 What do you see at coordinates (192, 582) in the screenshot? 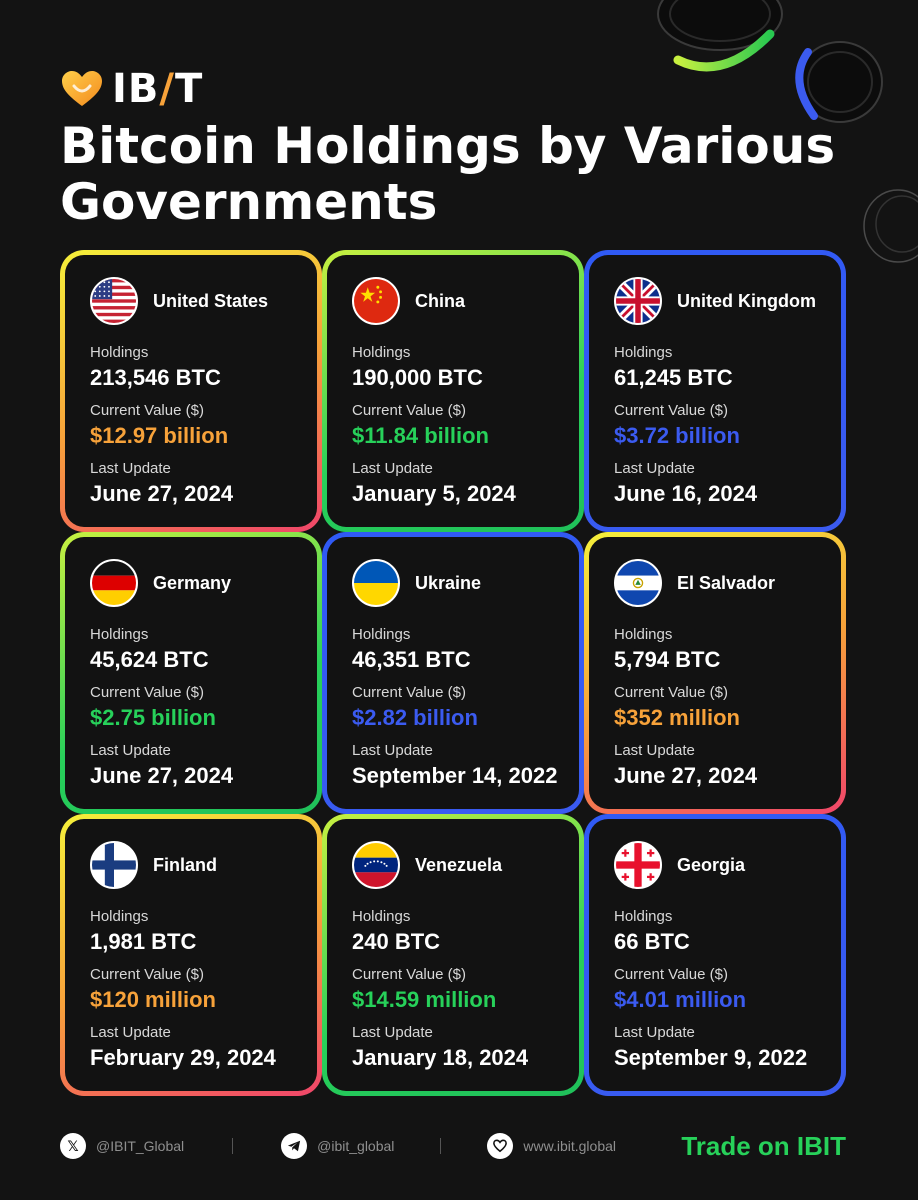
I see `country-name: Germany` at bounding box center [192, 582].